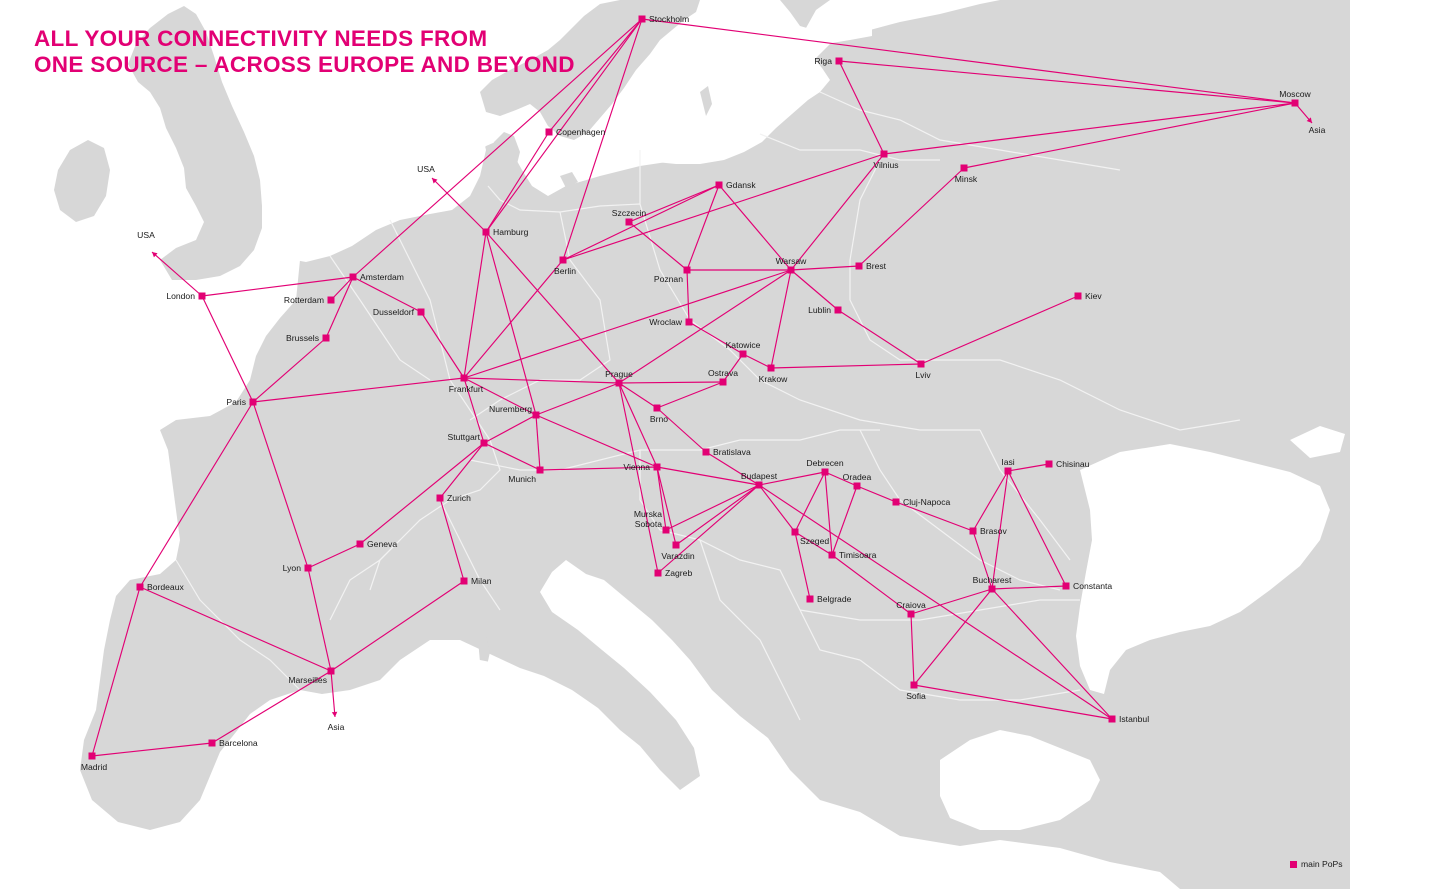 This screenshot has width=1440, height=889. Describe the element at coordinates (1000, 530) in the screenshot. I see `link-iasi-bucharest` at that location.